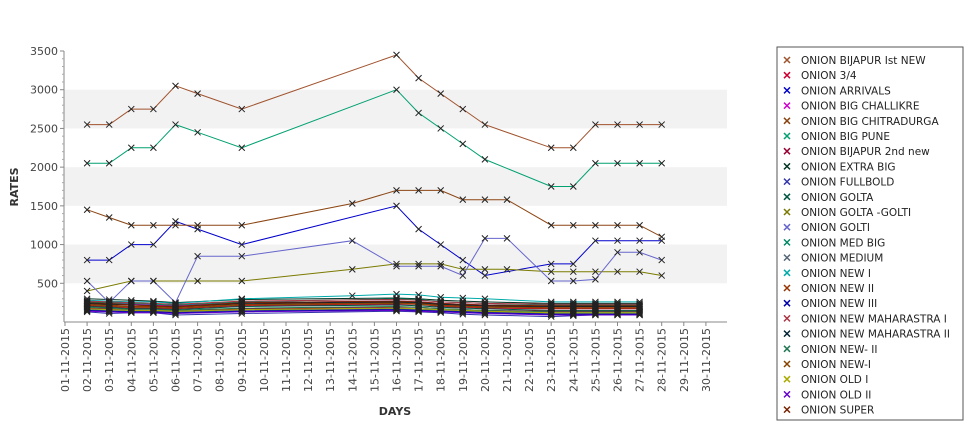 The width and height of the screenshot is (975, 433). I want to click on legend-item: ONION NEW II, so click(837, 289).